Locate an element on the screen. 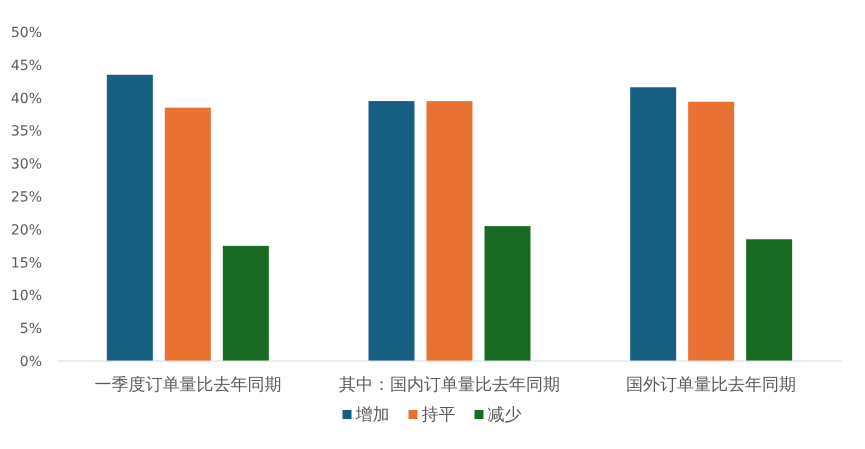  y-tick-label: 45% is located at coordinates (26, 66).